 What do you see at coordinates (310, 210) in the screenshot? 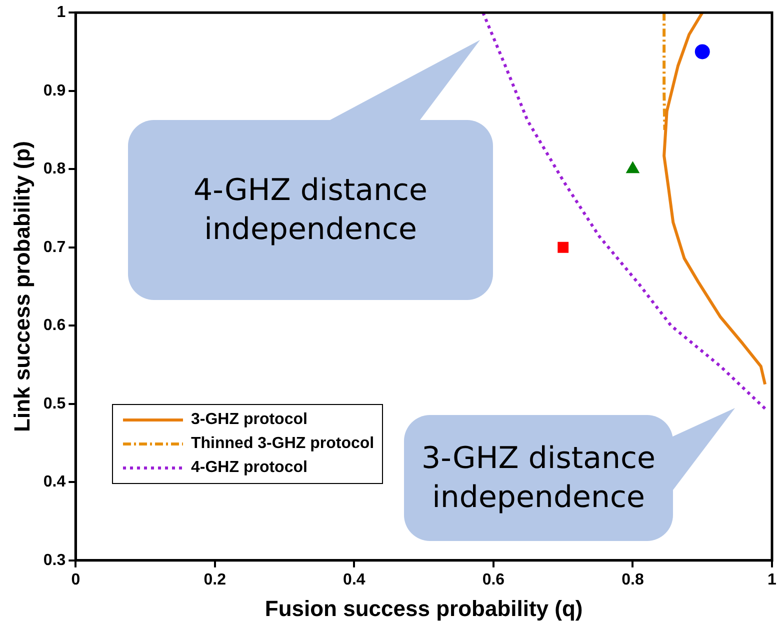
I see `annotation: 4-GHZ distance independence` at bounding box center [310, 210].